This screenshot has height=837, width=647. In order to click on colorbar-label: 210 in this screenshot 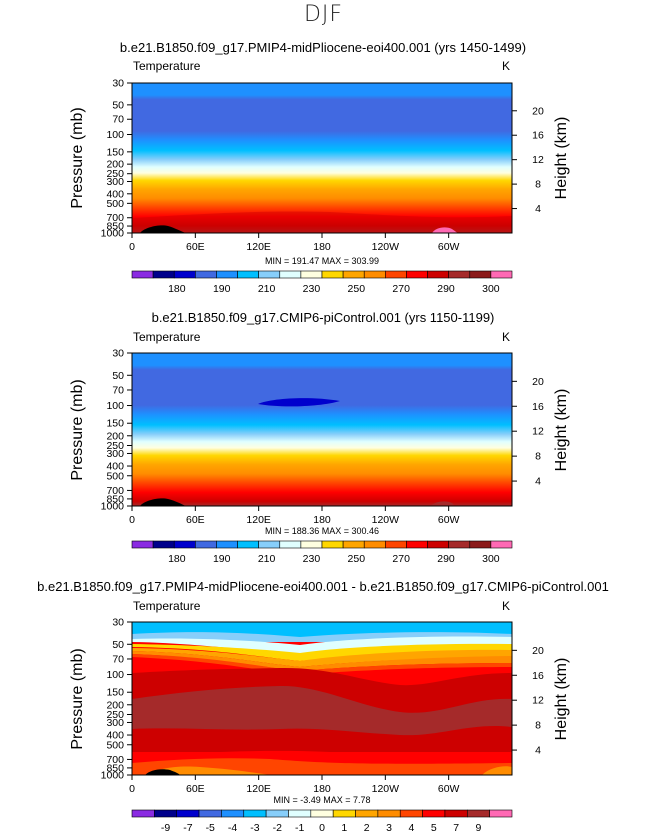, I will do `click(267, 559)`.